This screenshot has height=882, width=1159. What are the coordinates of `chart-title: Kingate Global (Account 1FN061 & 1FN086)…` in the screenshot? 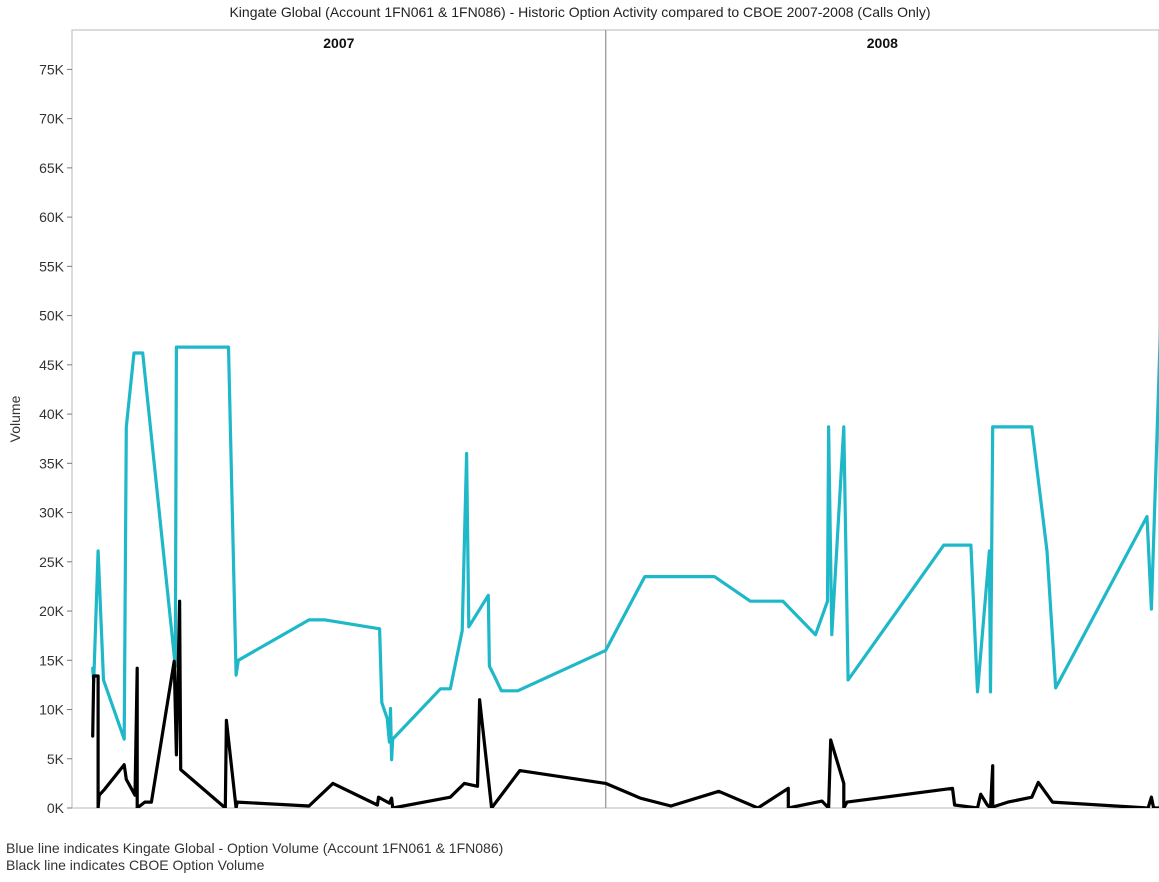 It's located at (579, 12).